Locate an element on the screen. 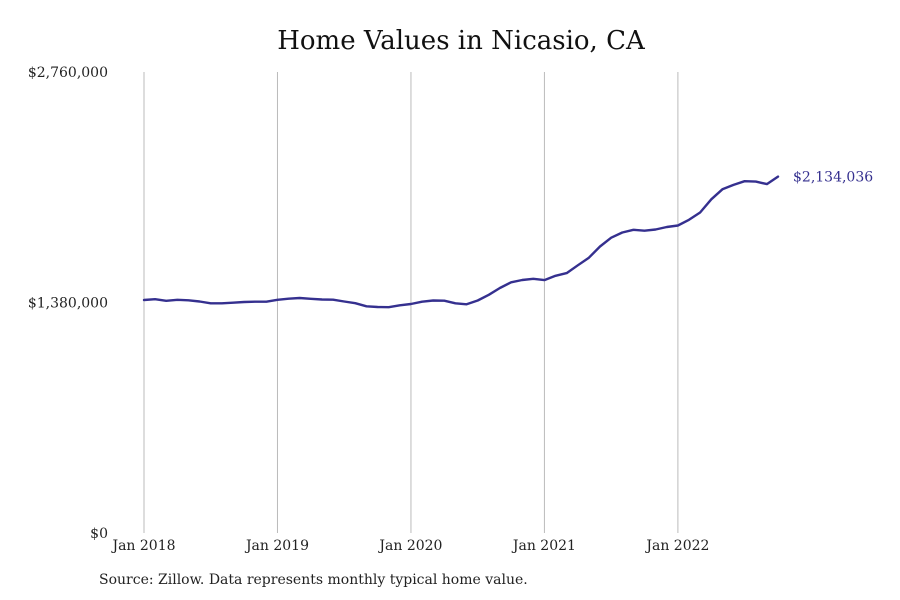 The image size is (900, 600). x-tick-label: Jan 2022 is located at coordinates (676, 546).